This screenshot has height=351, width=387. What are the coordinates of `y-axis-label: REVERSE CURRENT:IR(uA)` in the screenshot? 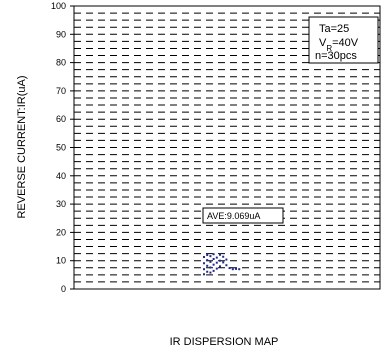 It's located at (22, 146).